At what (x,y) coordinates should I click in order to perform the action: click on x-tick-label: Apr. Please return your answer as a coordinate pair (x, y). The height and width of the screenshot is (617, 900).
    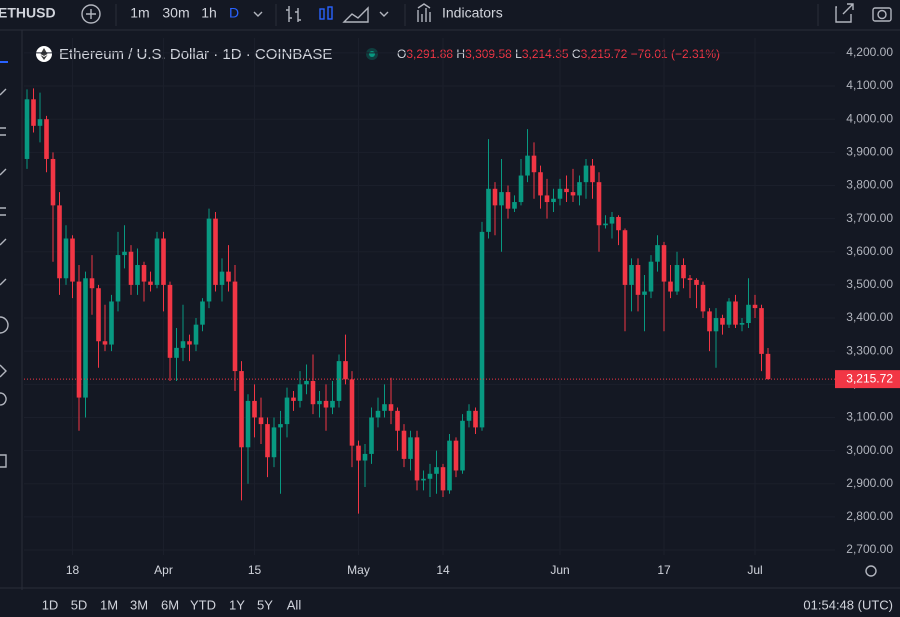
    Looking at the image, I should click on (163, 570).